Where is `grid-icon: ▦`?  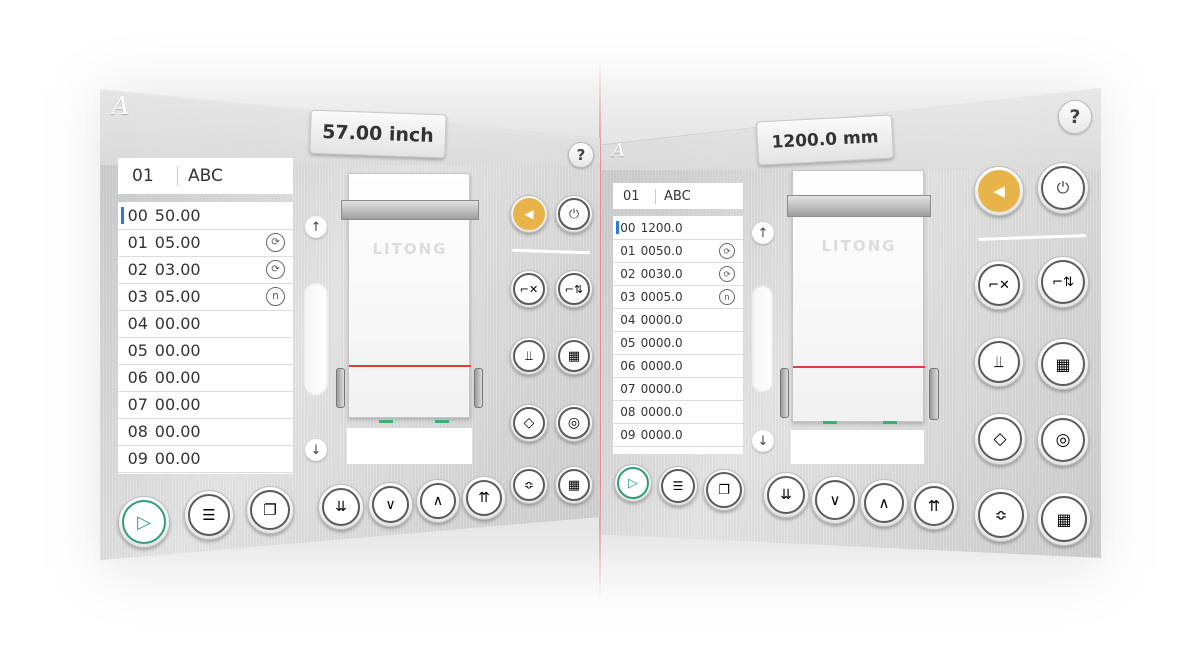 grid-icon: ▦ is located at coordinates (574, 485).